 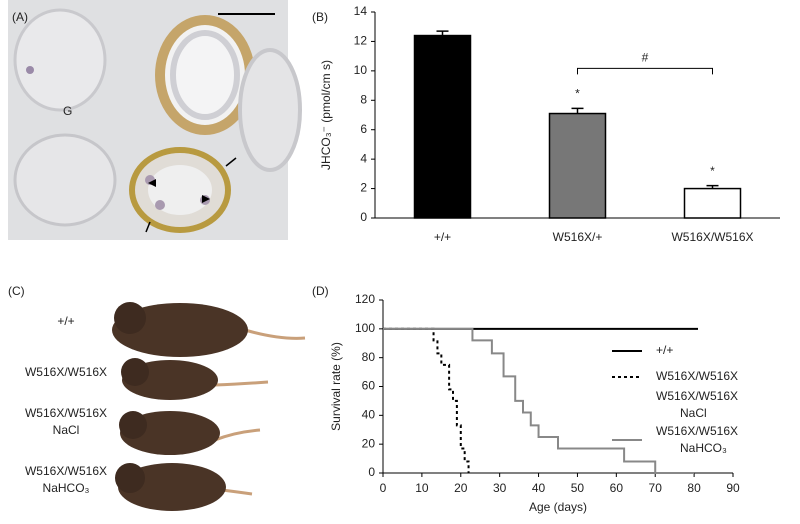 What do you see at coordinates (363, 129) in the screenshot?
I see `y-tick-label: 6` at bounding box center [363, 129].